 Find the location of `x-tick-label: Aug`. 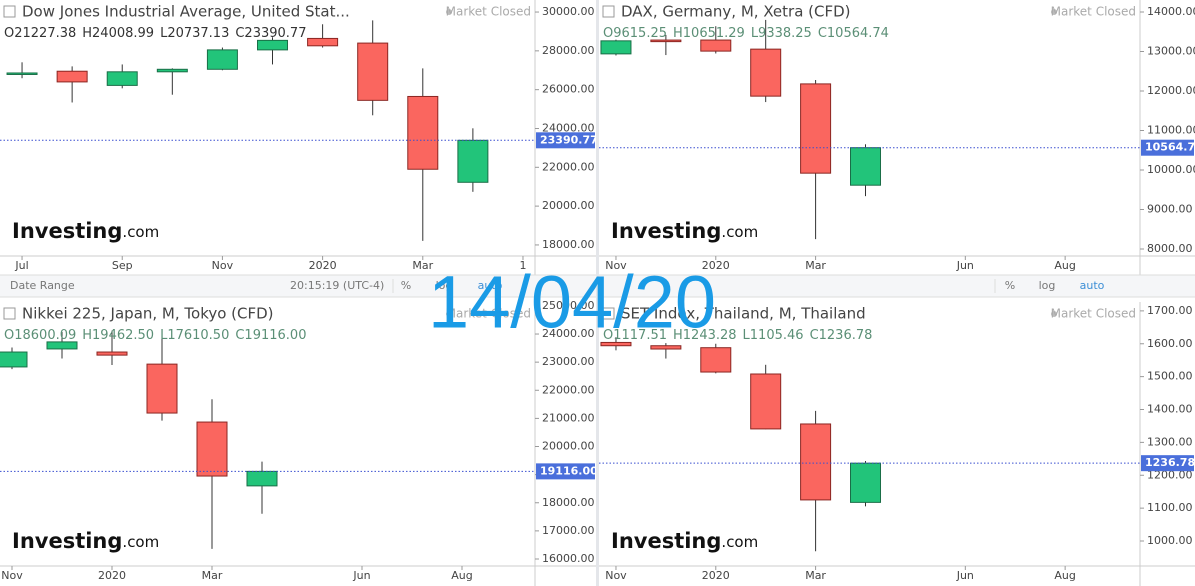

x-tick-label: Aug is located at coordinates (1064, 265).